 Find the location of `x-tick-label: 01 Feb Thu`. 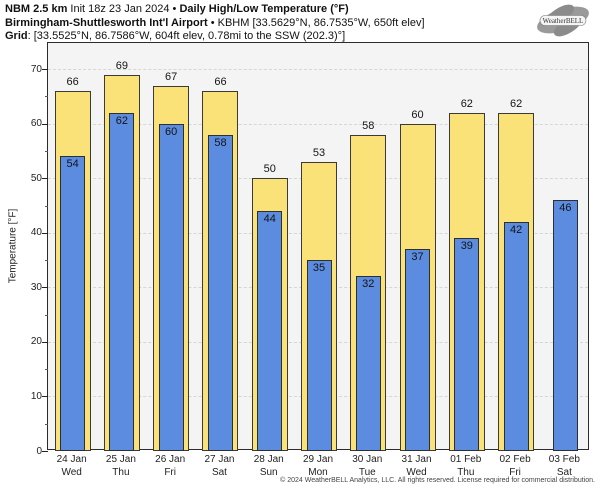

x-tick-label: 01 Feb Thu is located at coordinates (466, 466).